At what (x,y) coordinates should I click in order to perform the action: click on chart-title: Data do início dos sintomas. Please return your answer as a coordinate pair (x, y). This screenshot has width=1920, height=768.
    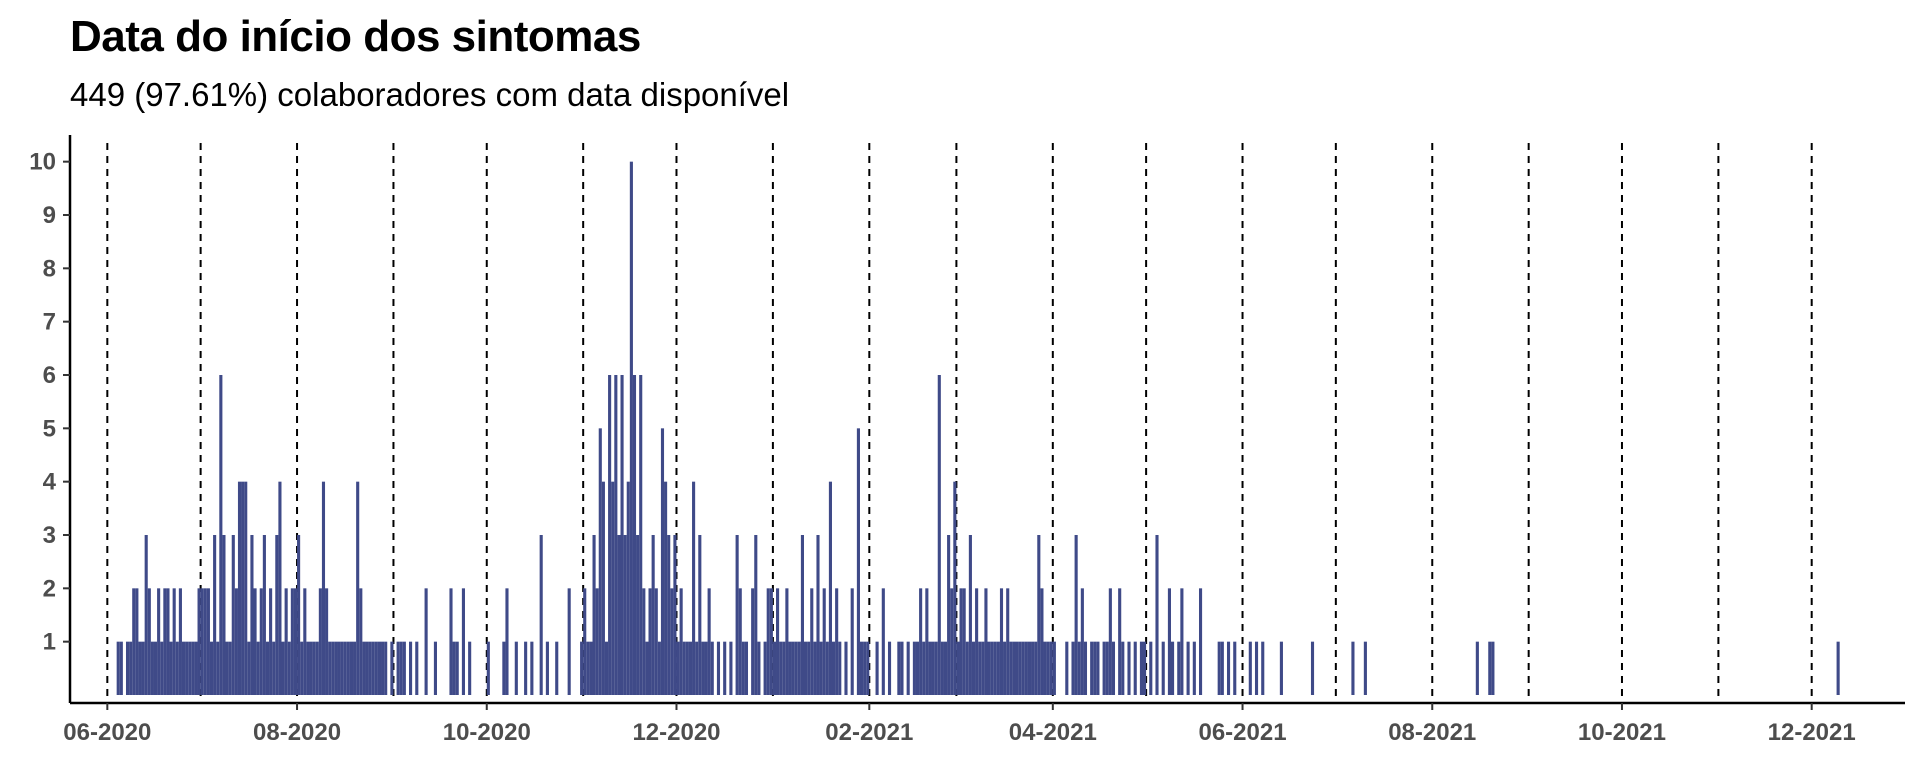
    Looking at the image, I should click on (355, 36).